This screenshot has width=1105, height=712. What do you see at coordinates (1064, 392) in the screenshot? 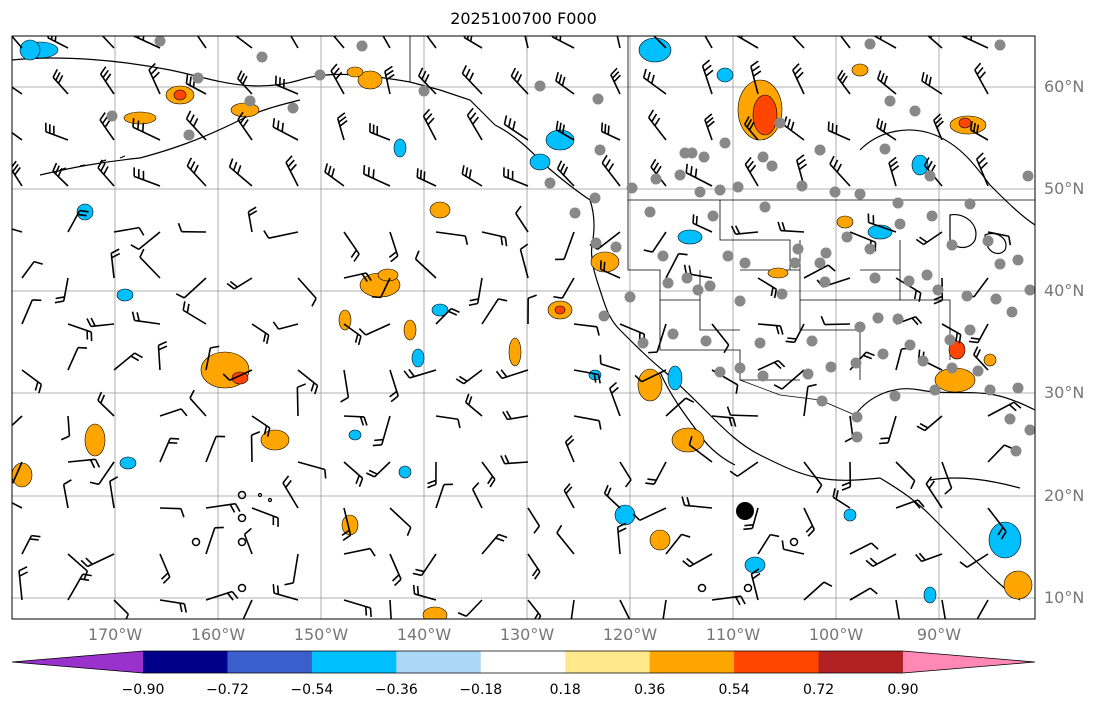
I see `lat-label: 30°N` at bounding box center [1064, 392].